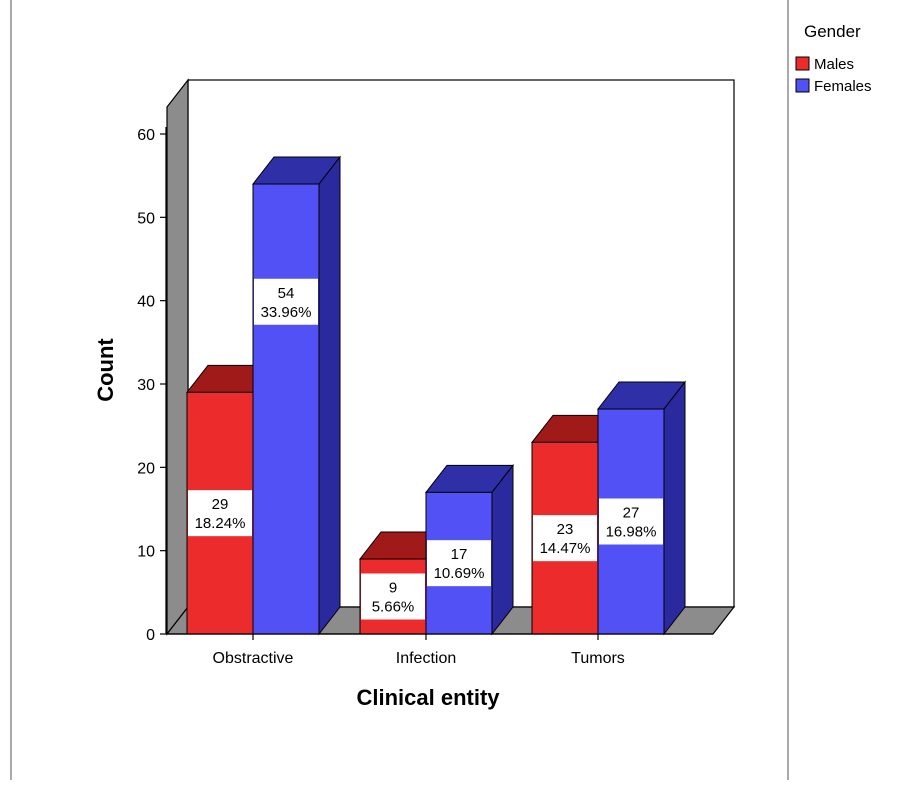 The height and width of the screenshot is (785, 899). I want to click on data-label-females: 27 16.98%, so click(631, 521).